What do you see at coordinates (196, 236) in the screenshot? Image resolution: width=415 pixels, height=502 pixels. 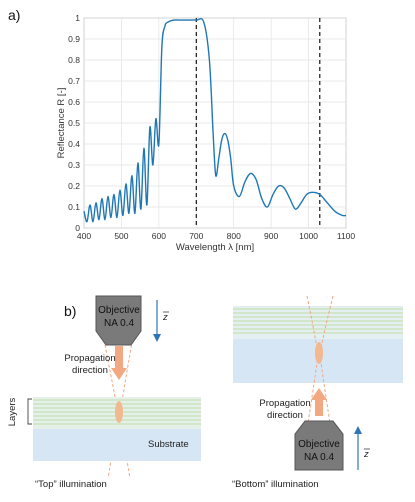 I see `x-tick-label: 700` at bounding box center [196, 236].